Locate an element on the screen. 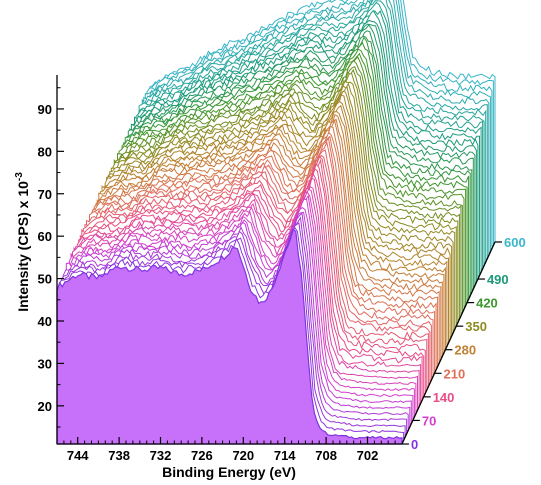 This screenshot has width=541, height=485. y-tick-label: 70 is located at coordinates (45, 194).